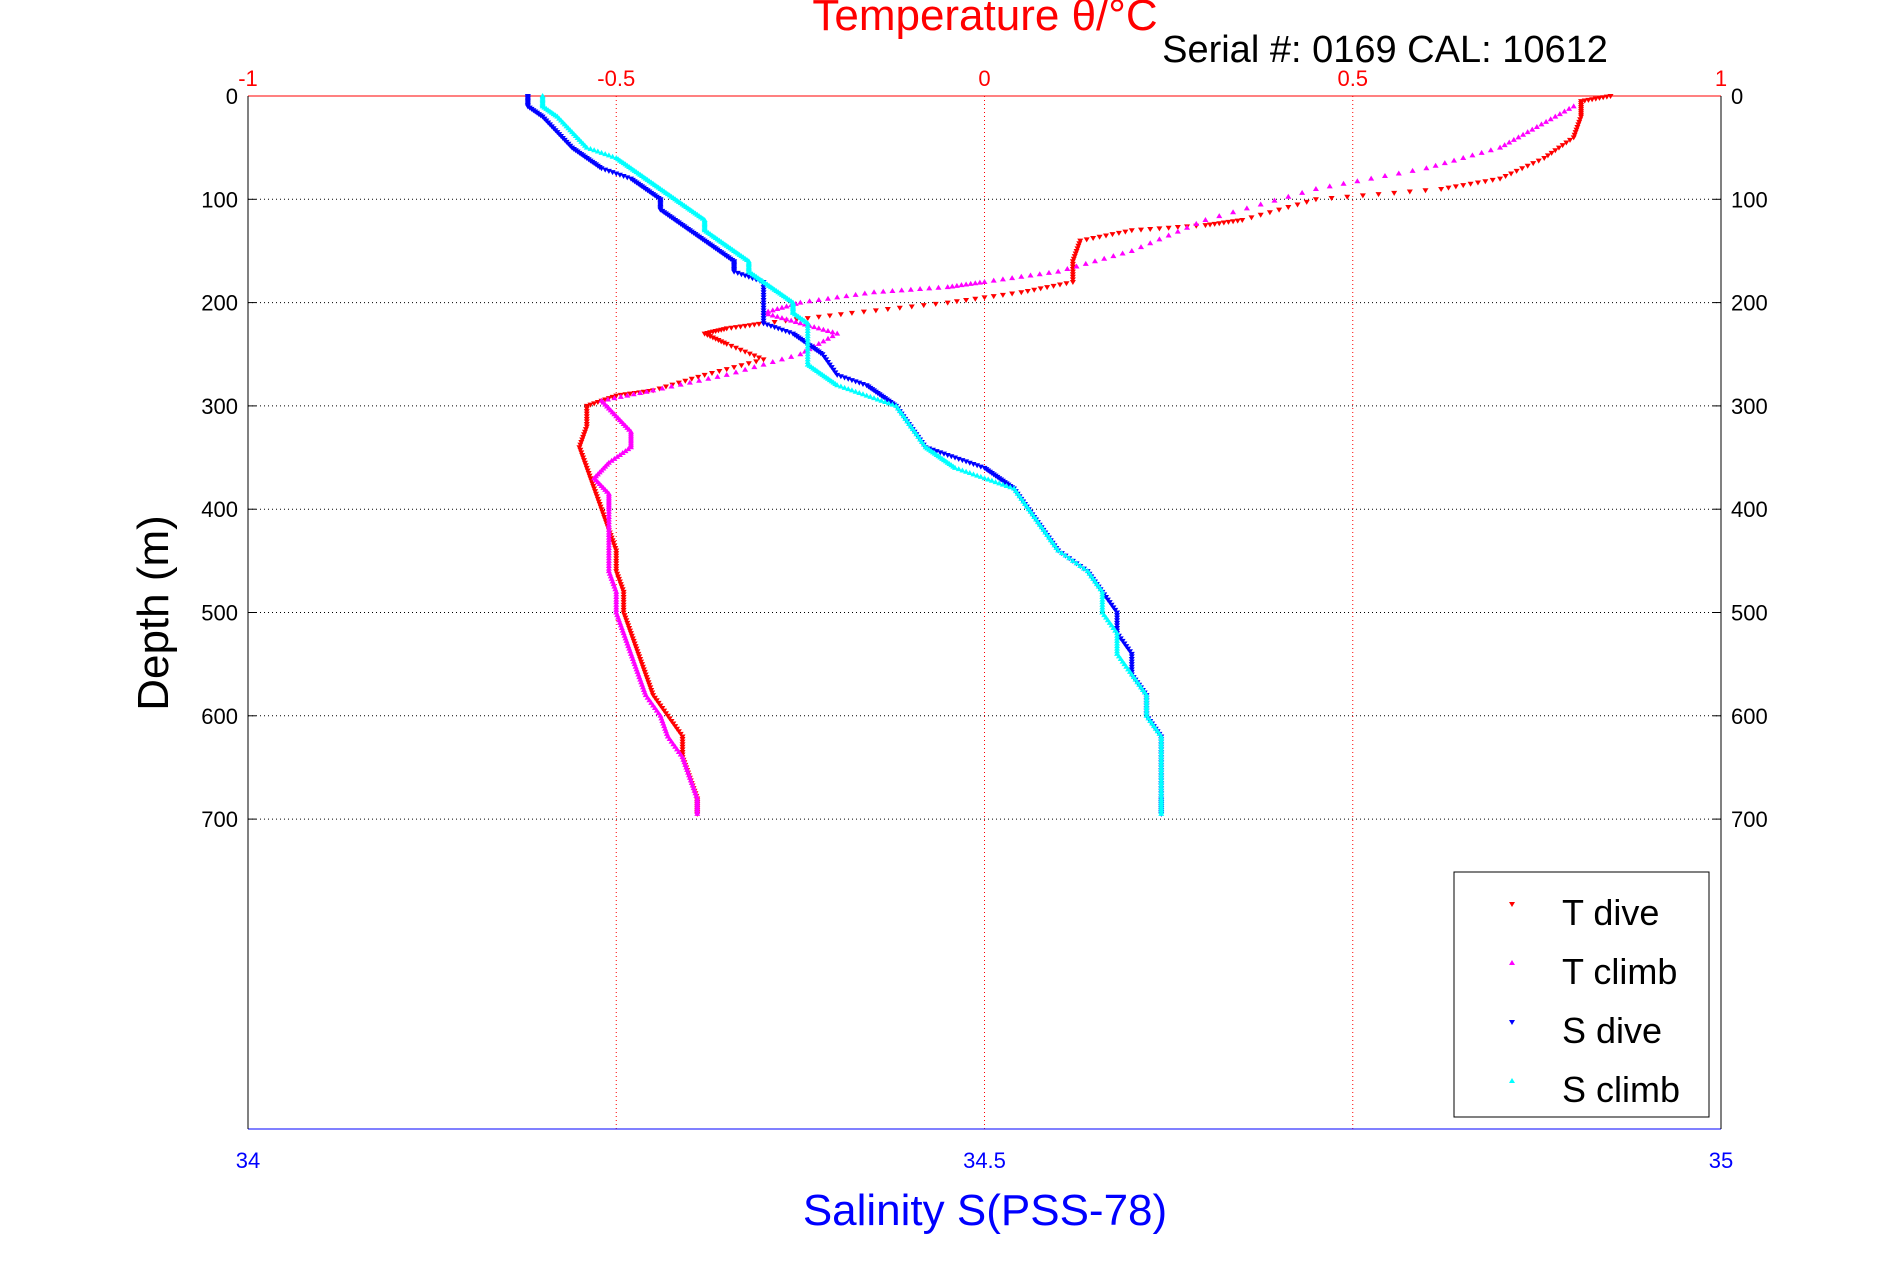  What do you see at coordinates (1721, 78) in the screenshot?
I see `x-top-tick-label: 1` at bounding box center [1721, 78].